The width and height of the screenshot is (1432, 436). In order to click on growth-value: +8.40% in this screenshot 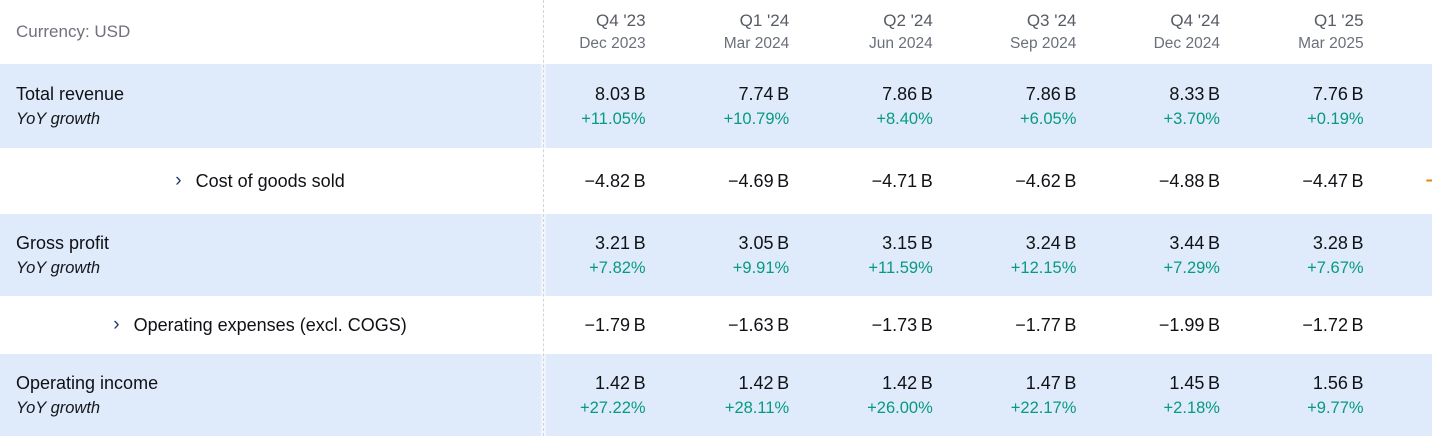, I will do `click(904, 118)`.